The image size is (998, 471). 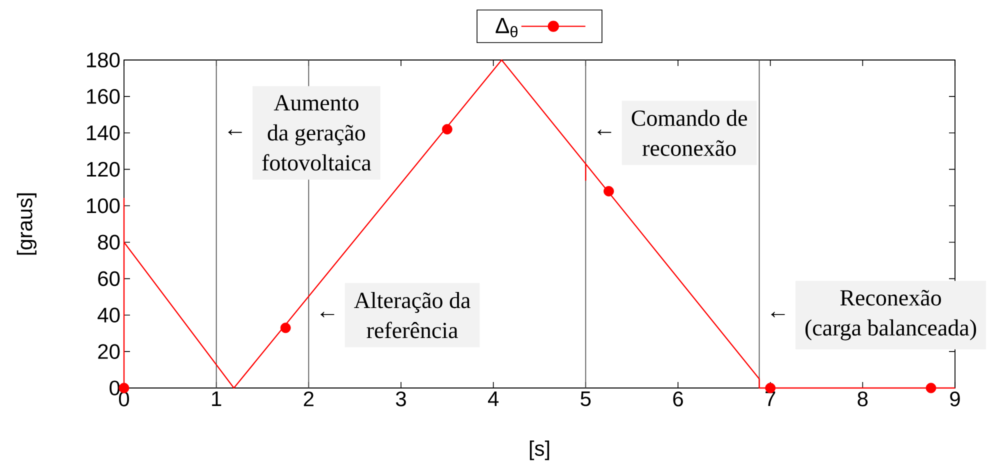 I want to click on x-axis-title: [s], so click(x=540, y=450).